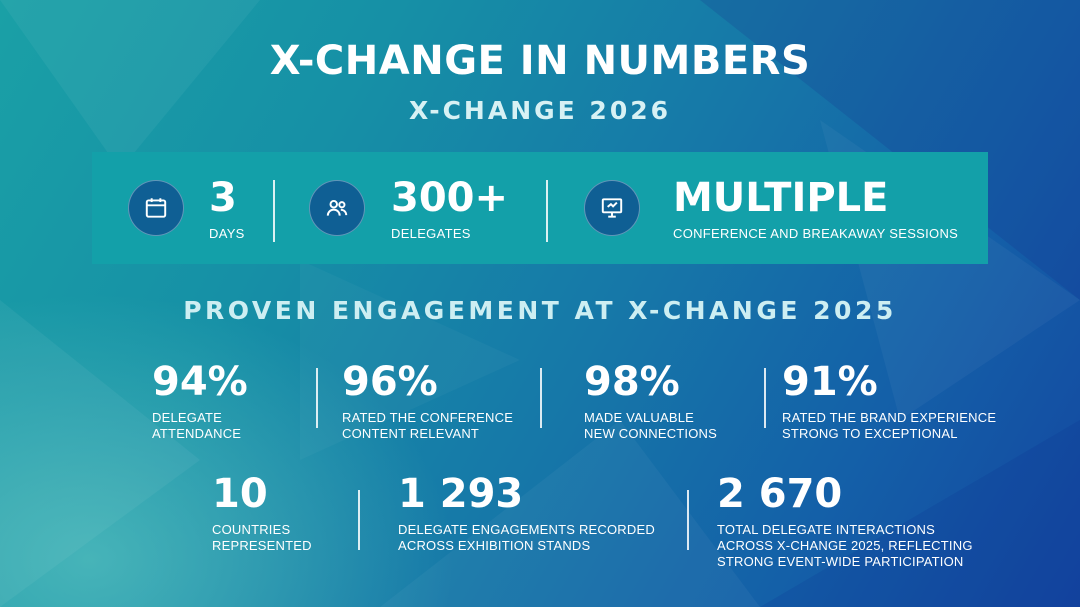  I want to click on calendar-icon, so click(156, 208).